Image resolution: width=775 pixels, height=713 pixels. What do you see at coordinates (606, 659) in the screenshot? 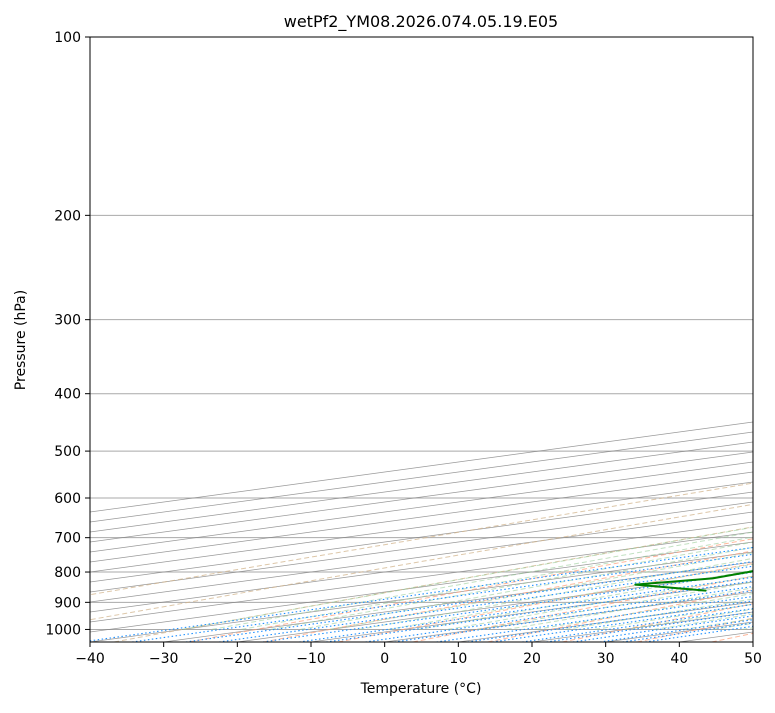
I see `x-tick-label: 30` at bounding box center [606, 659].